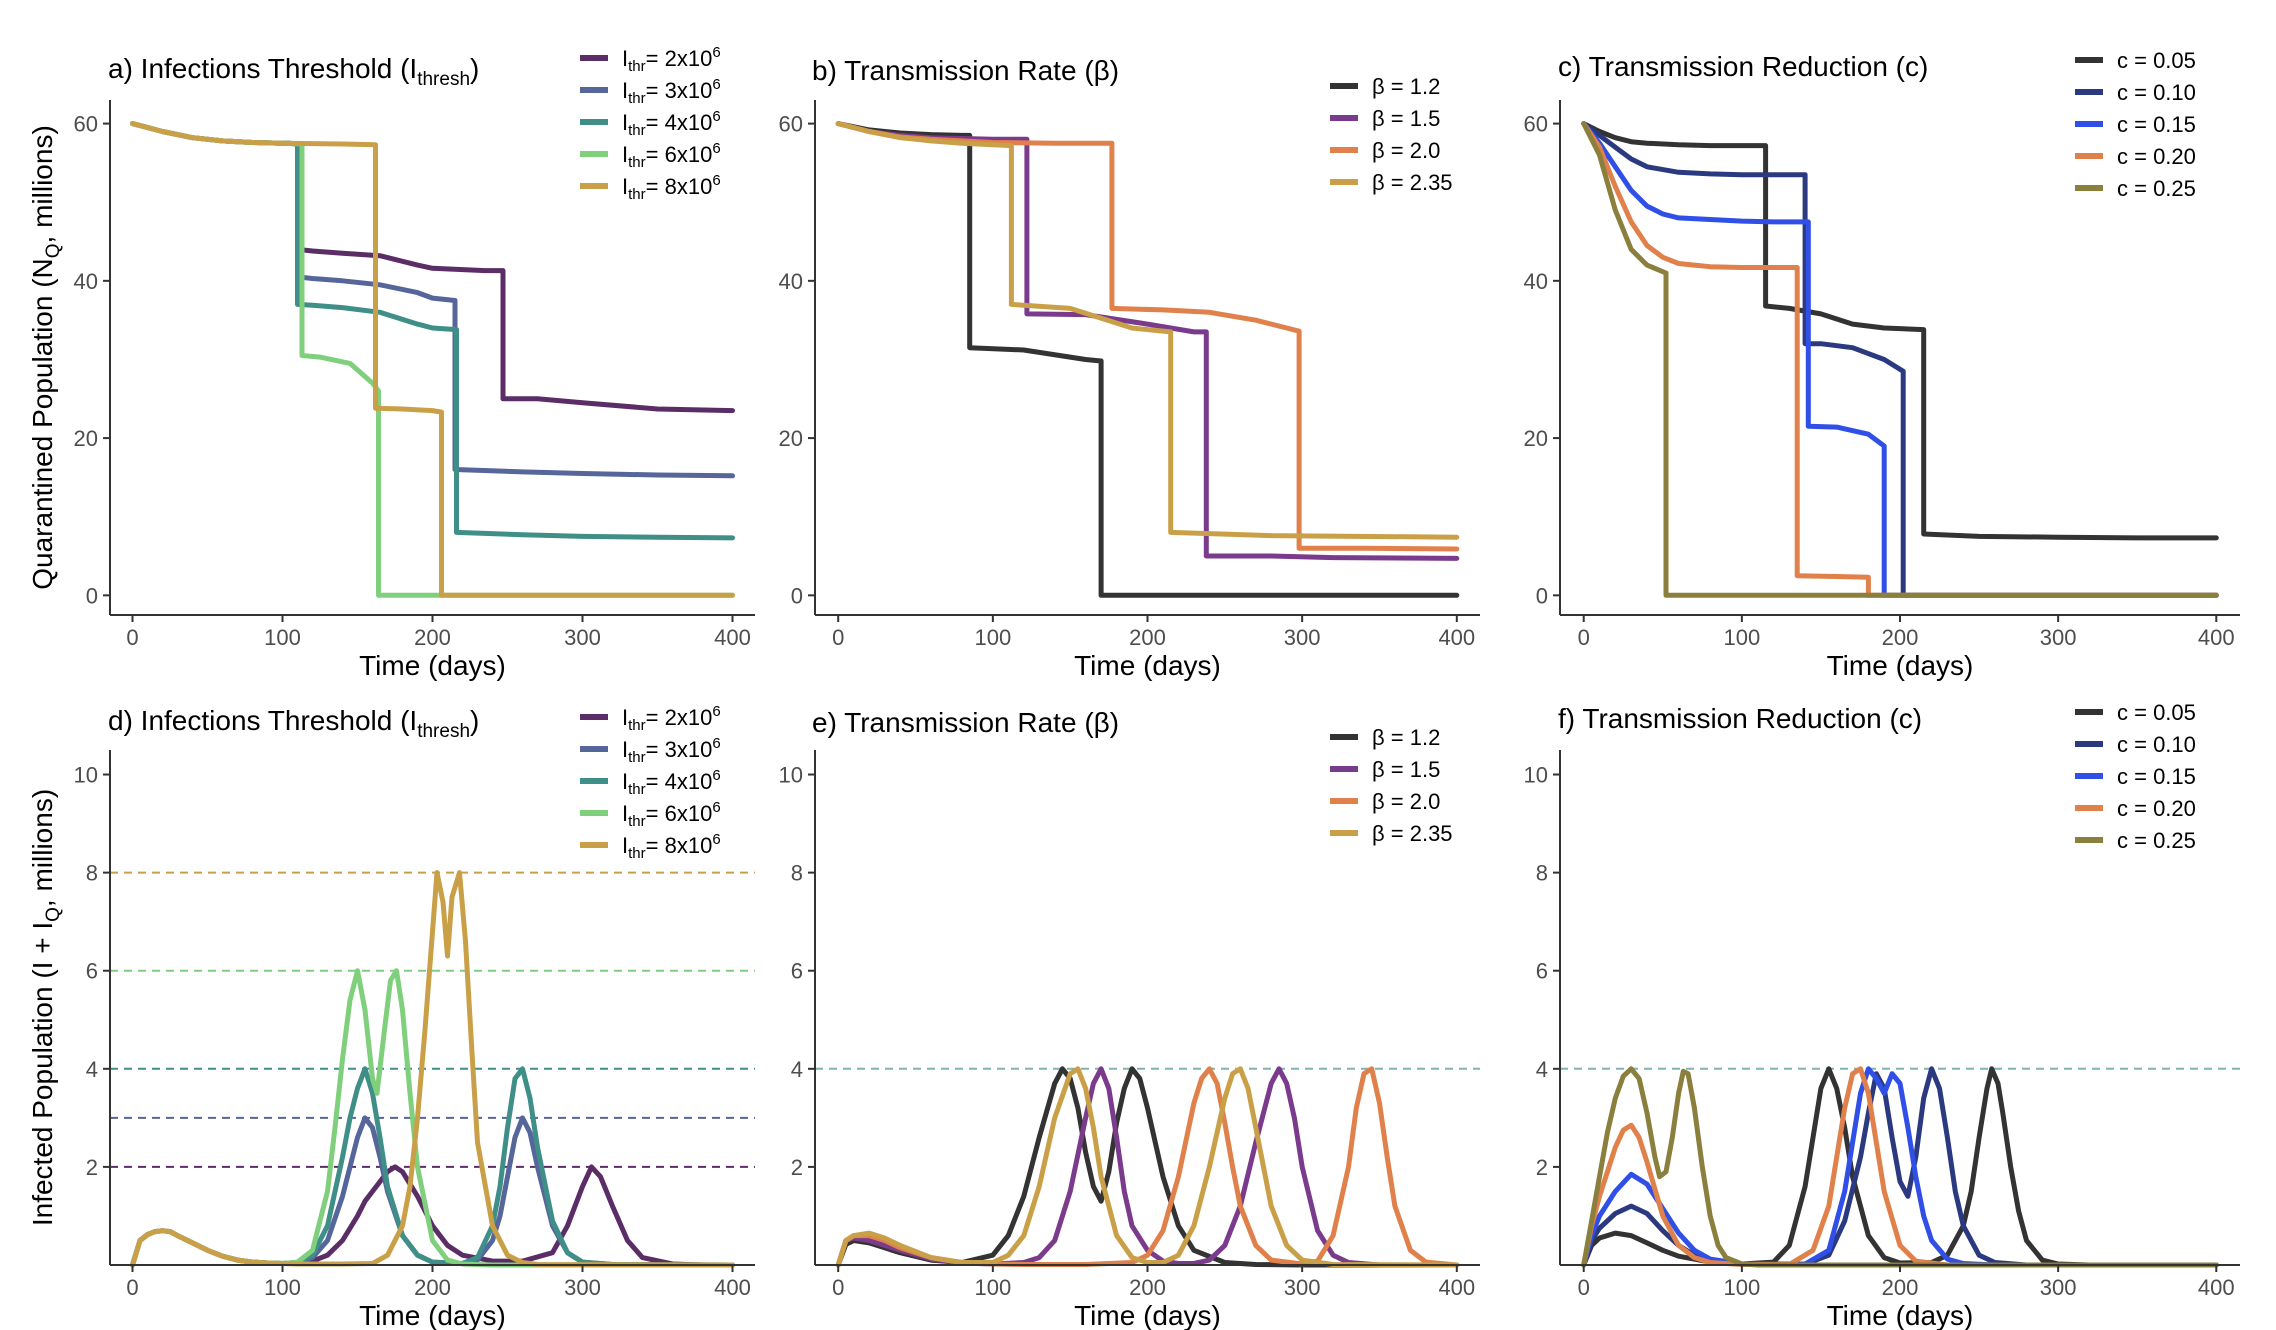 This screenshot has height=1330, width=2276. Describe the element at coordinates (797, 1167) in the screenshot. I see `y-tick-label: 2` at that location.